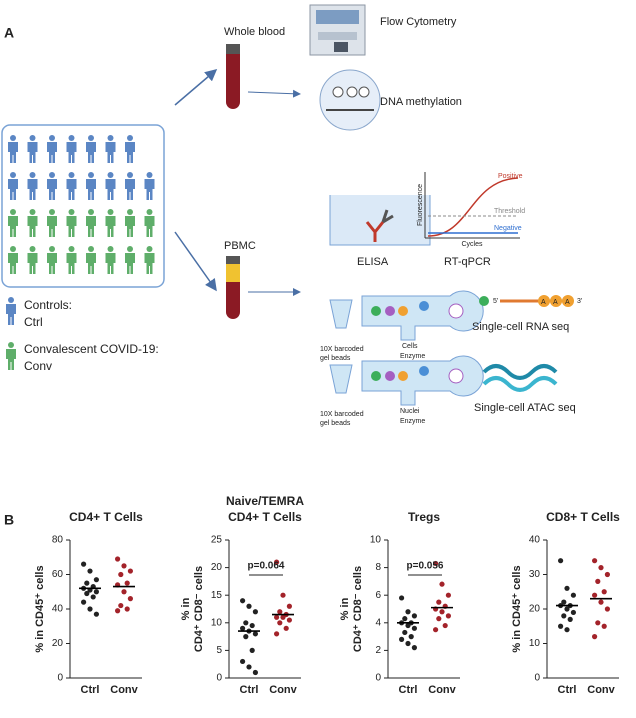  I want to click on y-tick-label: 20, so click(217, 567).